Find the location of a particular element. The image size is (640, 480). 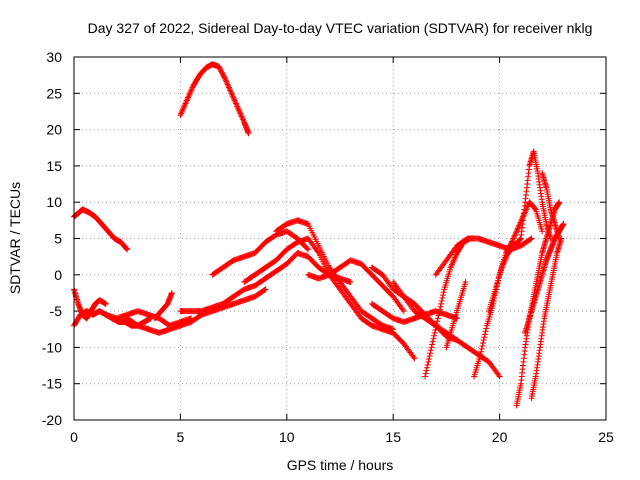

y-tick-label: -15 is located at coordinates (52, 384).